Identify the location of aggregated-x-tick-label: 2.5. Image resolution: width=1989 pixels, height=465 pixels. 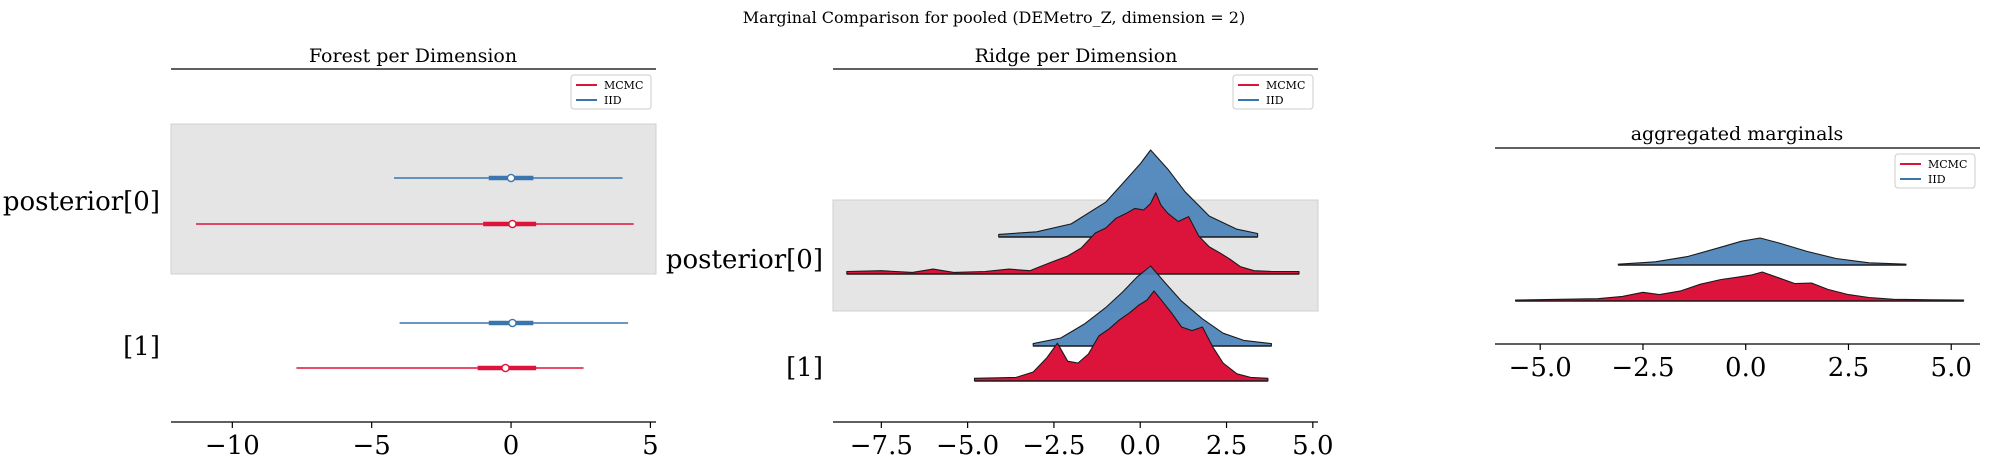
(1848, 368).